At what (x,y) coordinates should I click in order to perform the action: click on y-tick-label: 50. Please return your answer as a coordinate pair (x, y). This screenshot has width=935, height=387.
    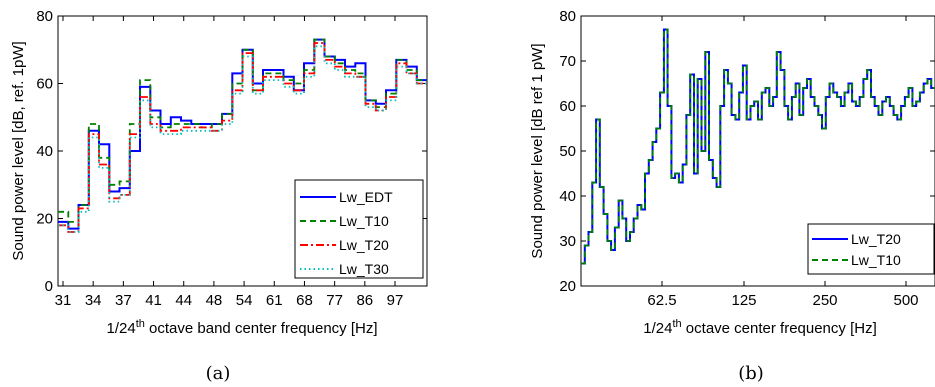
    Looking at the image, I should click on (567, 151).